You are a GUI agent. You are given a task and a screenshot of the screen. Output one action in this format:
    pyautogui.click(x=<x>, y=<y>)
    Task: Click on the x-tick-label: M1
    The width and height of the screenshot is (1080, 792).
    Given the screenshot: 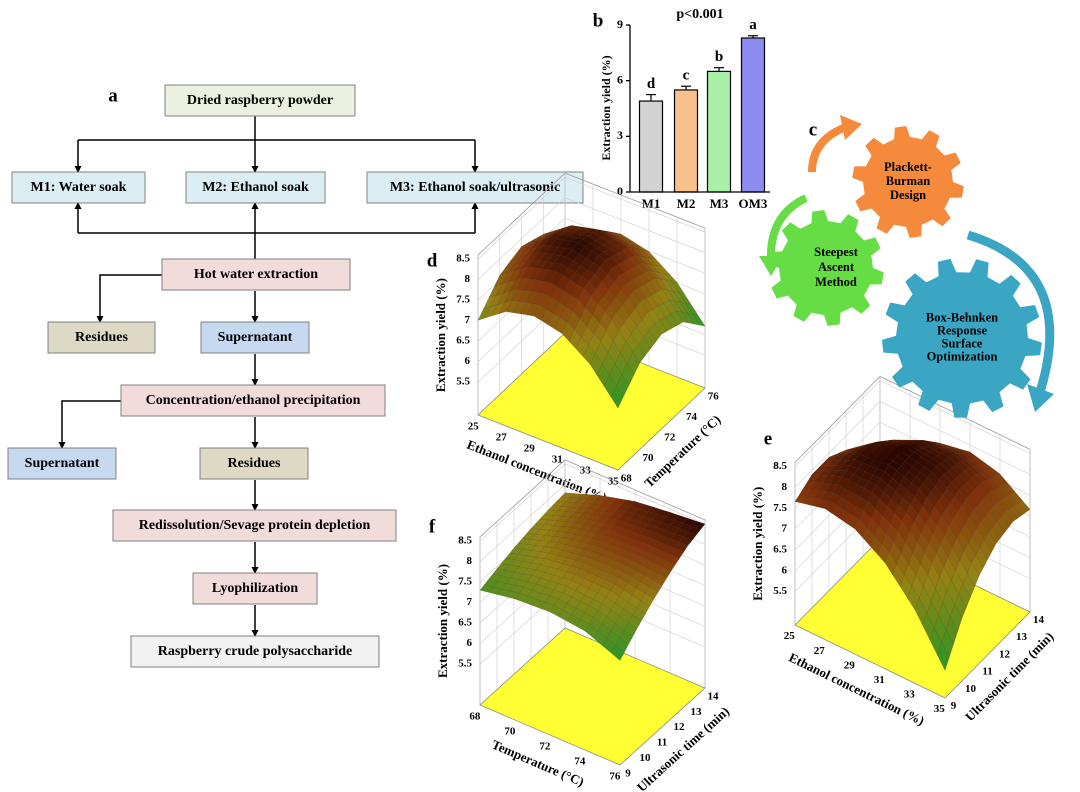 What is the action you would take?
    pyautogui.click(x=651, y=203)
    